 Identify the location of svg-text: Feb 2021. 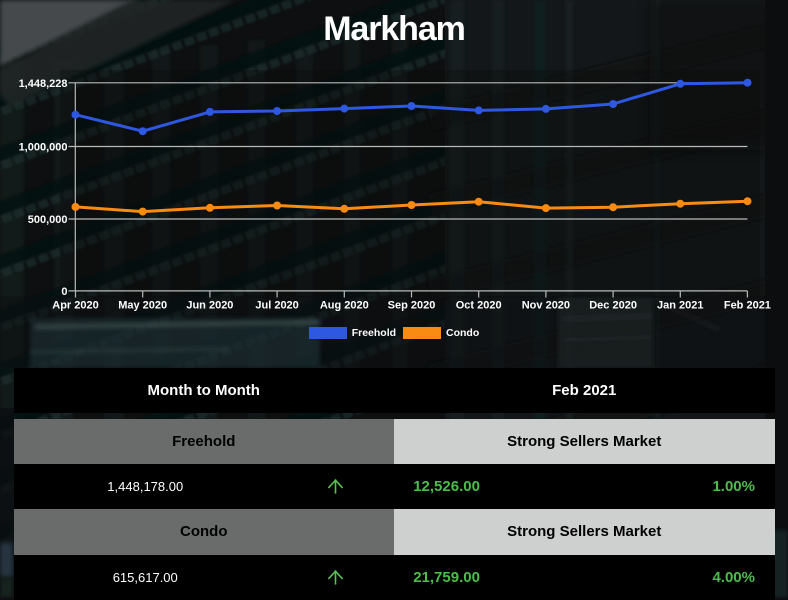
(747, 306).